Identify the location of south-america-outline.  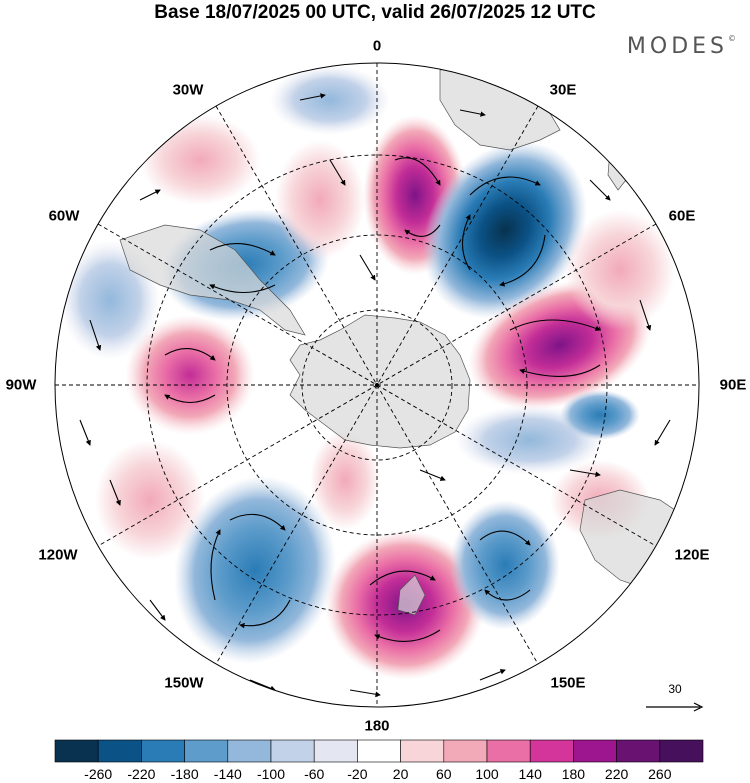
(212, 280).